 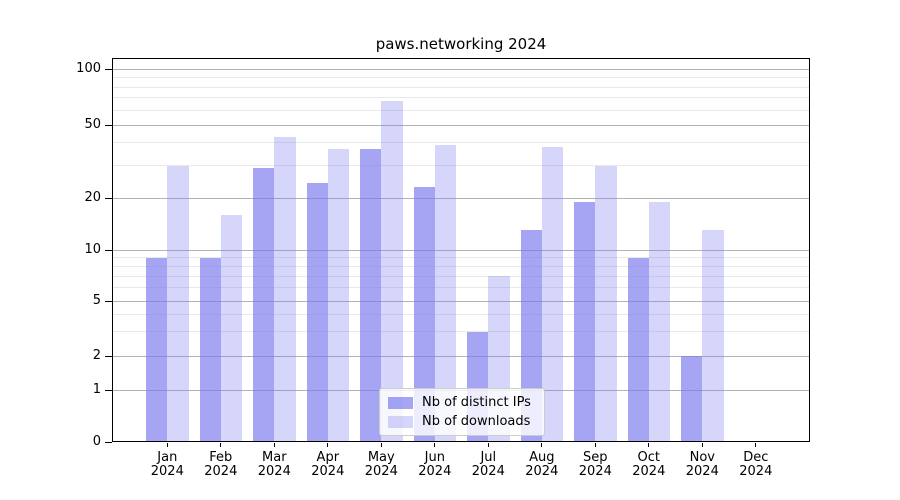 What do you see at coordinates (96, 441) in the screenshot?
I see `y-tick-label: 0` at bounding box center [96, 441].